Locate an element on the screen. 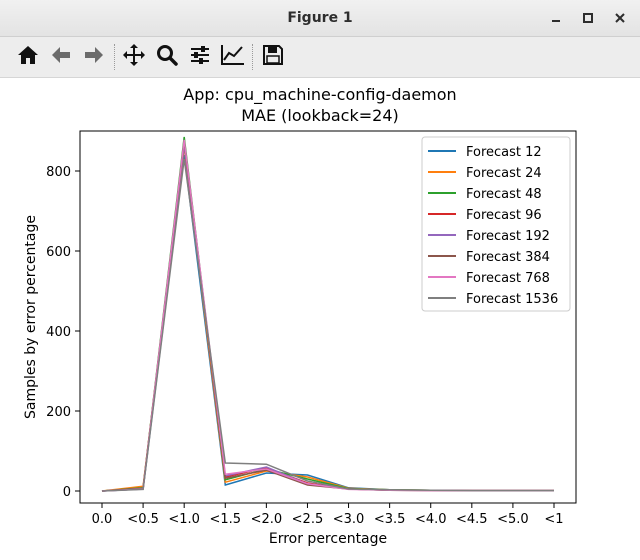 The image size is (640, 560). legend-label: Forecast 192 is located at coordinates (508, 236).